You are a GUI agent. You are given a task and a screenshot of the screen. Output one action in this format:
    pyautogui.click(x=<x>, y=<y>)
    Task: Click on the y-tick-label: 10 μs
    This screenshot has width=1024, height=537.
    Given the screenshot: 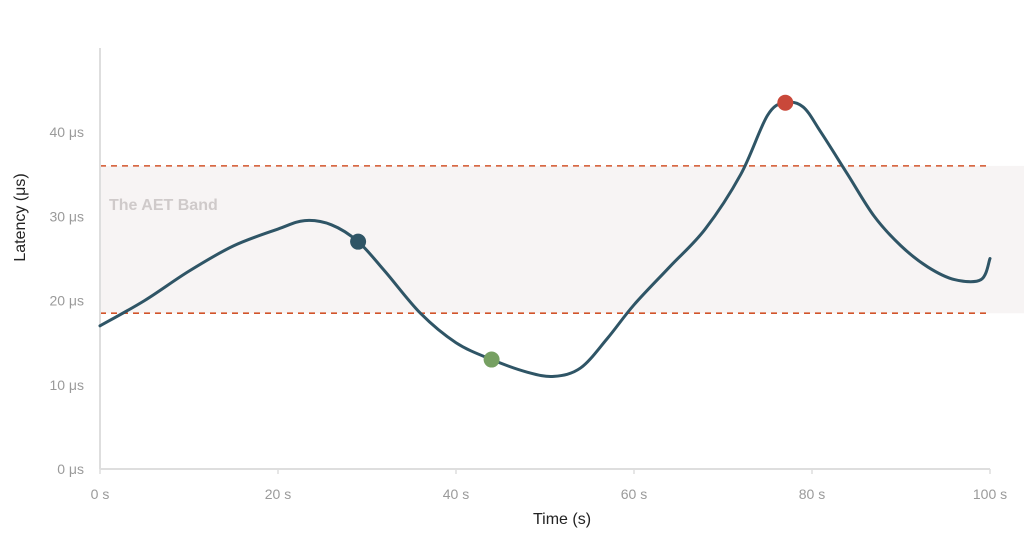 What is the action you would take?
    pyautogui.click(x=66, y=385)
    